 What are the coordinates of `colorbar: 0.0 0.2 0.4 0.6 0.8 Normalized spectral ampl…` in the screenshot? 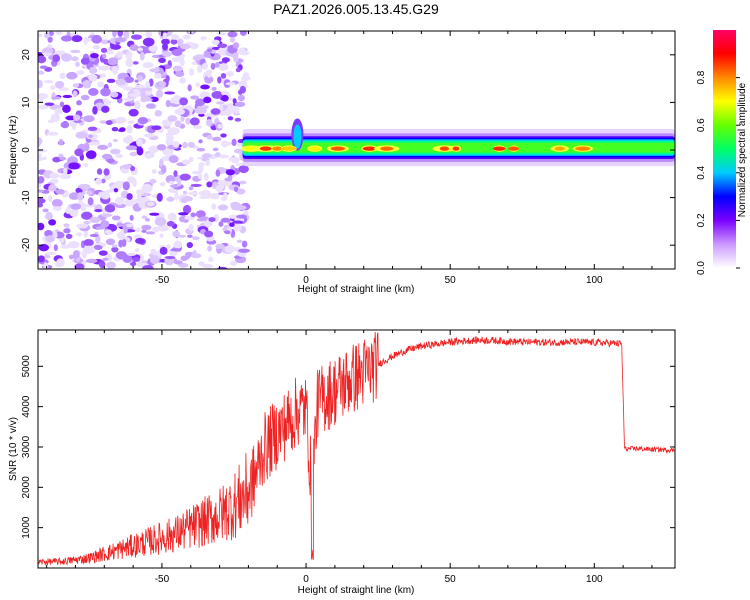 It's located at (722, 152).